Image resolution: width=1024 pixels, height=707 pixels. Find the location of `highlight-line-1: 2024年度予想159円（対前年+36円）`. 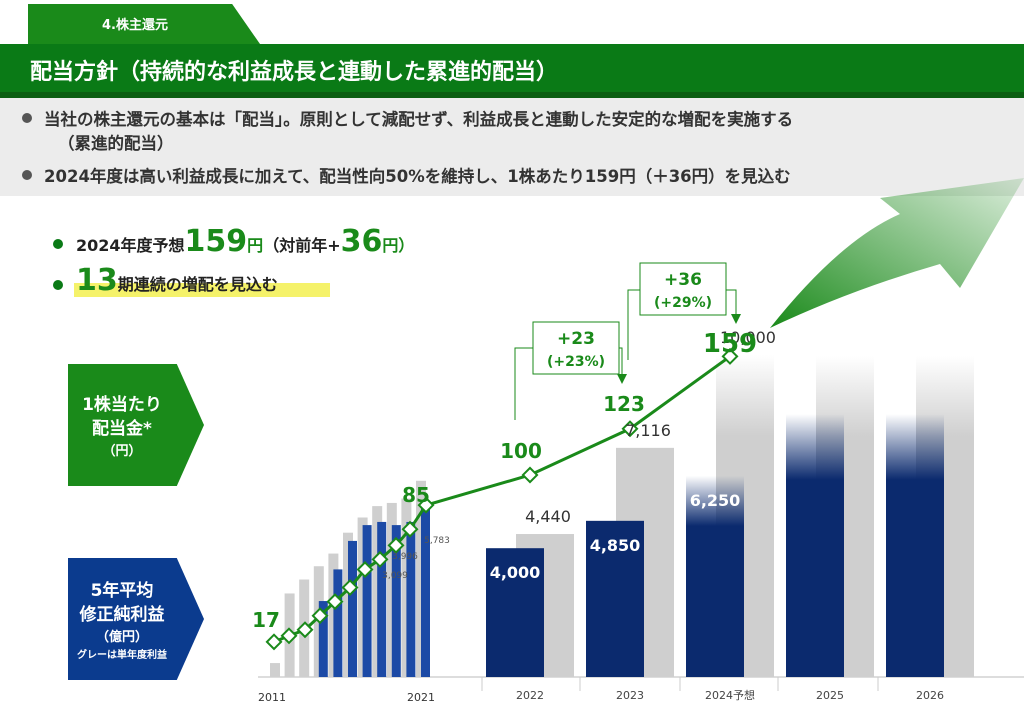

highlight-line-1: 2024年度予想159円（対前年+36円） is located at coordinates (245, 241).